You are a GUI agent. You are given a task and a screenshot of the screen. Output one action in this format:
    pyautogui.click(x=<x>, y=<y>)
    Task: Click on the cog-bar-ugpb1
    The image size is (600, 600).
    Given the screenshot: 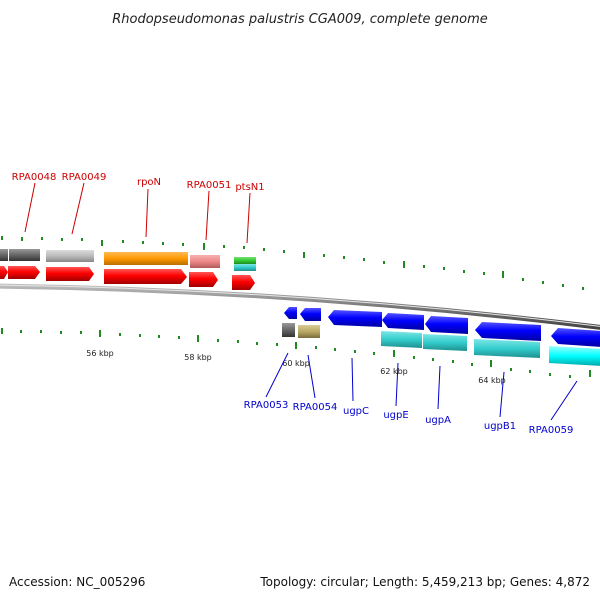 What is the action you would take?
    pyautogui.click(x=507, y=348)
    